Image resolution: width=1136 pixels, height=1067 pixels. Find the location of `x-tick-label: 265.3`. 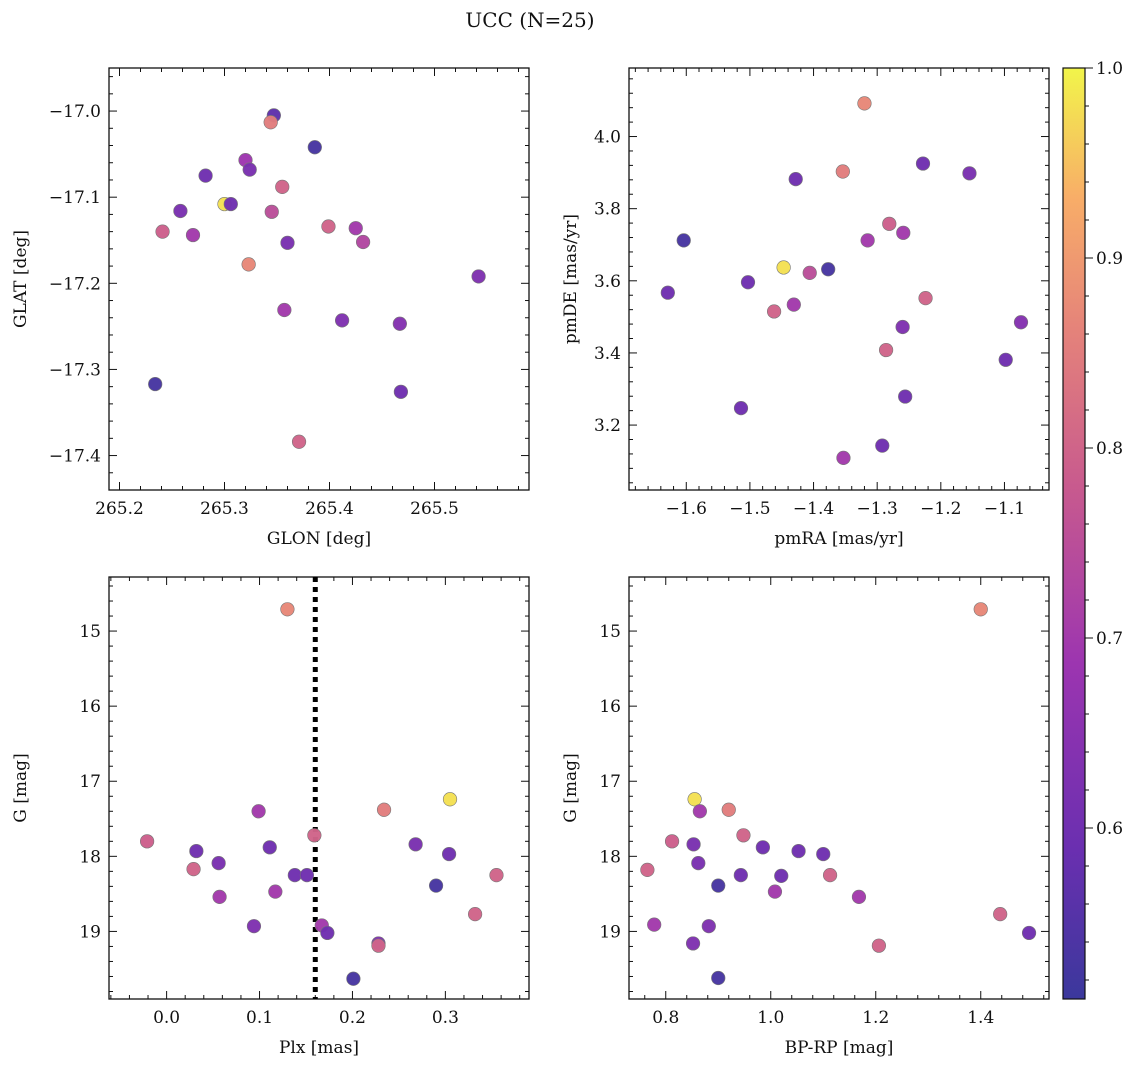

x-tick-label: 265.3 is located at coordinates (224, 509).